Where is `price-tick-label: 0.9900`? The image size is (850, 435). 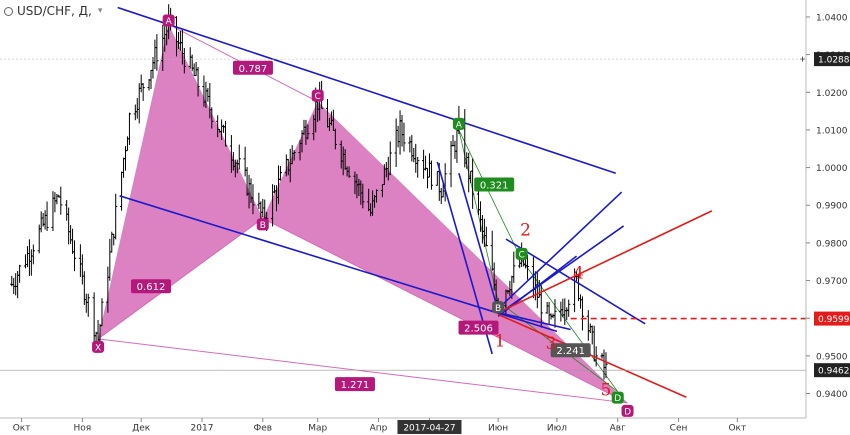
price-tick-label: 0.9900 is located at coordinates (832, 207).